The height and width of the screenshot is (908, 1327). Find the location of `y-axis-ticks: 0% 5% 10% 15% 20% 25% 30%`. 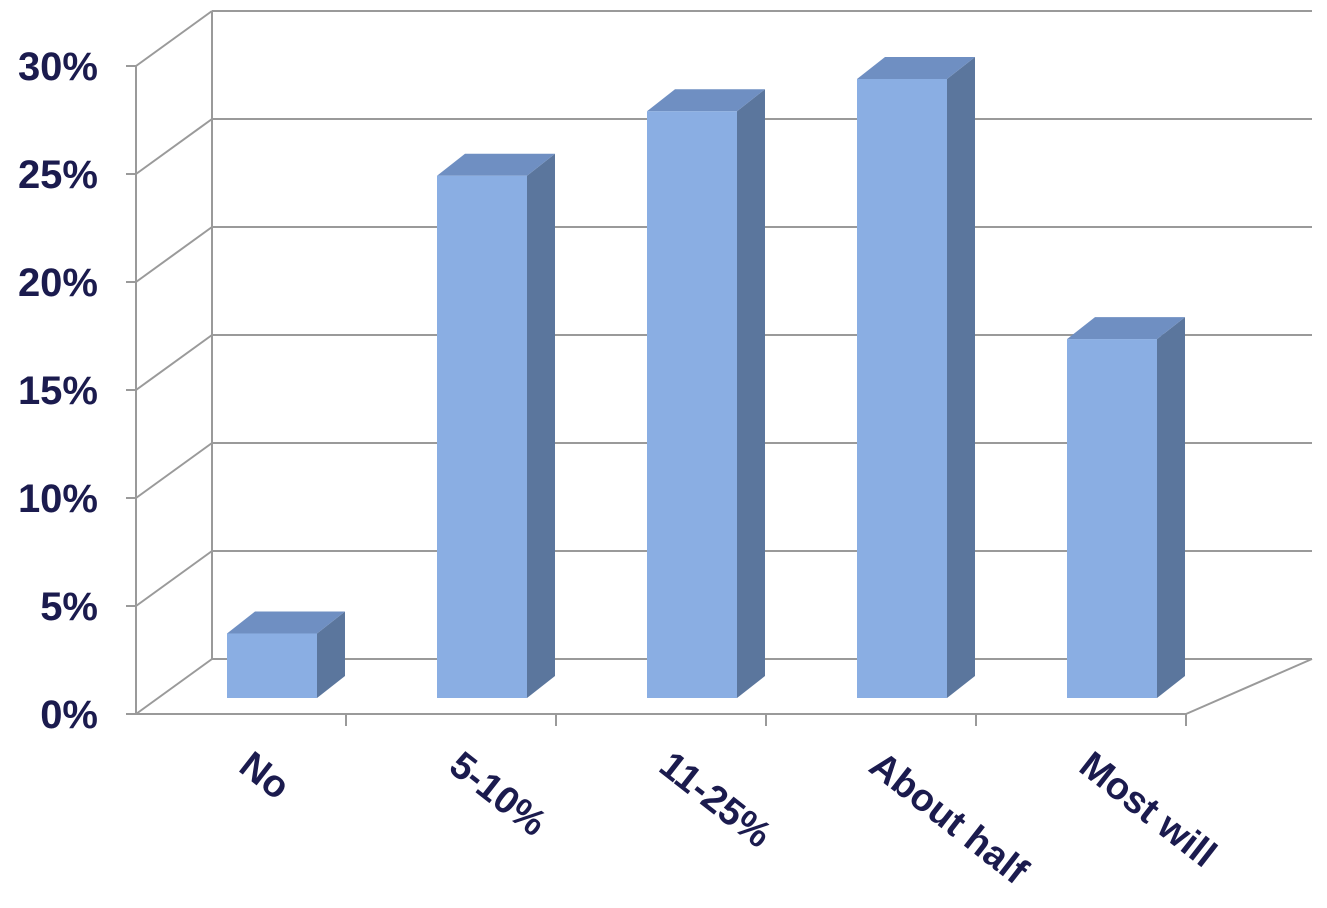

y-axis-ticks: 0% 5% 10% 15% 20% 25% 30% is located at coordinates (58, 391).